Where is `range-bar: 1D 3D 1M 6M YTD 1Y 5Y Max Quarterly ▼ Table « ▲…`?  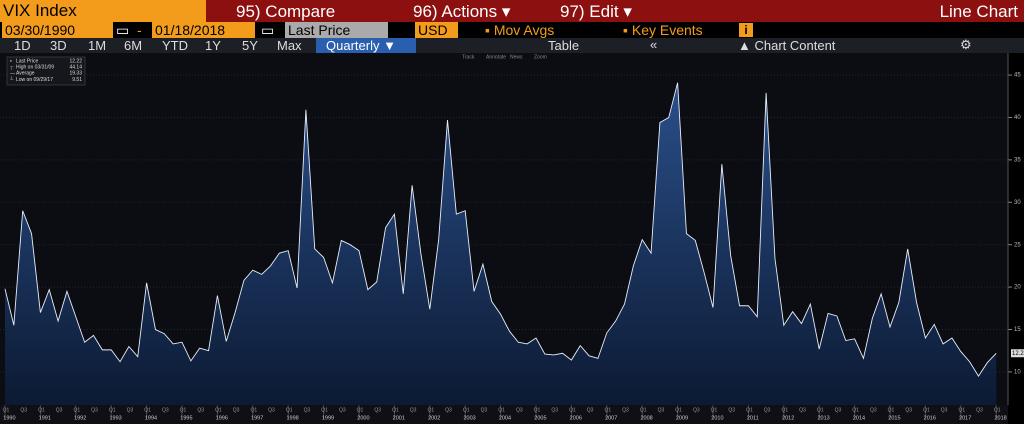 range-bar: 1D 3D 1M 6M YTD 1Y 5Y Max Quarterly ▼ Table « ▲… is located at coordinates (512, 45).